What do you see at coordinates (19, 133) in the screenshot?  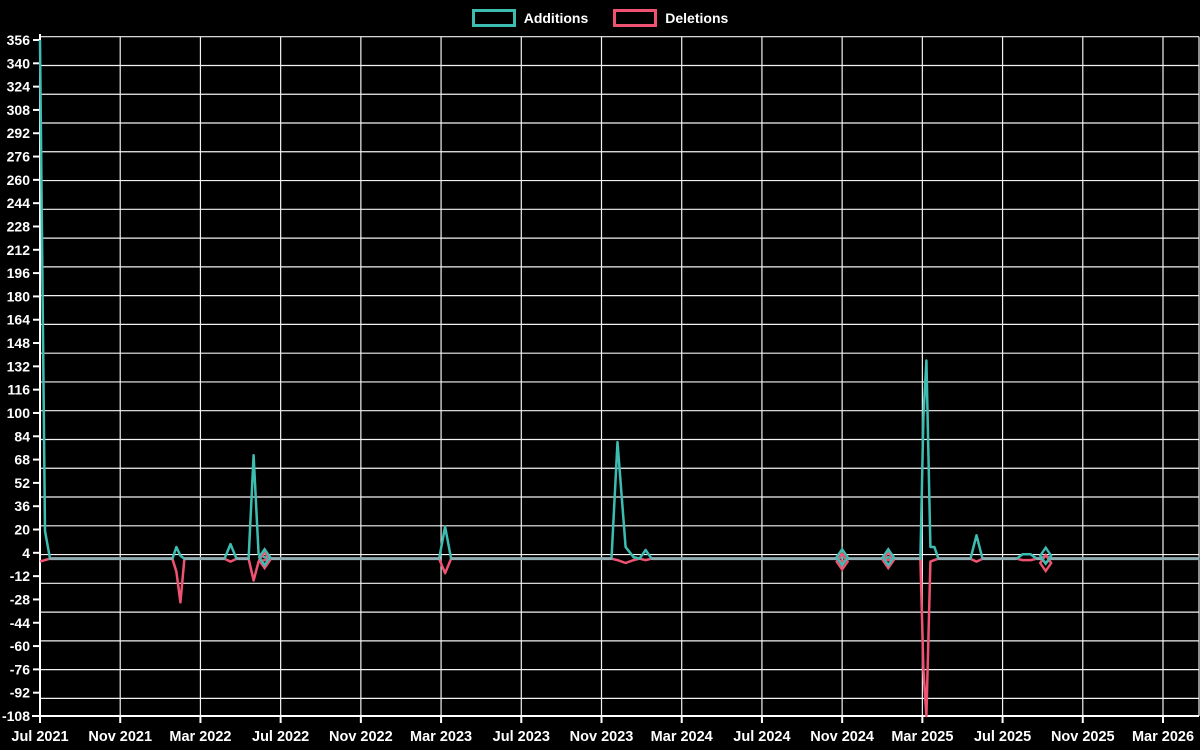 I see `y-tick-label: 292` at bounding box center [19, 133].